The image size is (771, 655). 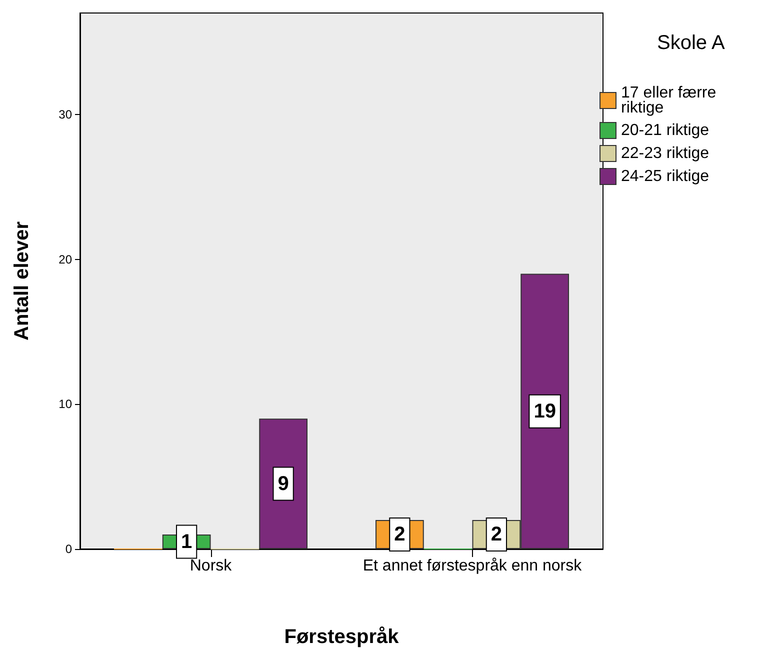 What do you see at coordinates (691, 43) in the screenshot?
I see `legend-title: Skole A` at bounding box center [691, 43].